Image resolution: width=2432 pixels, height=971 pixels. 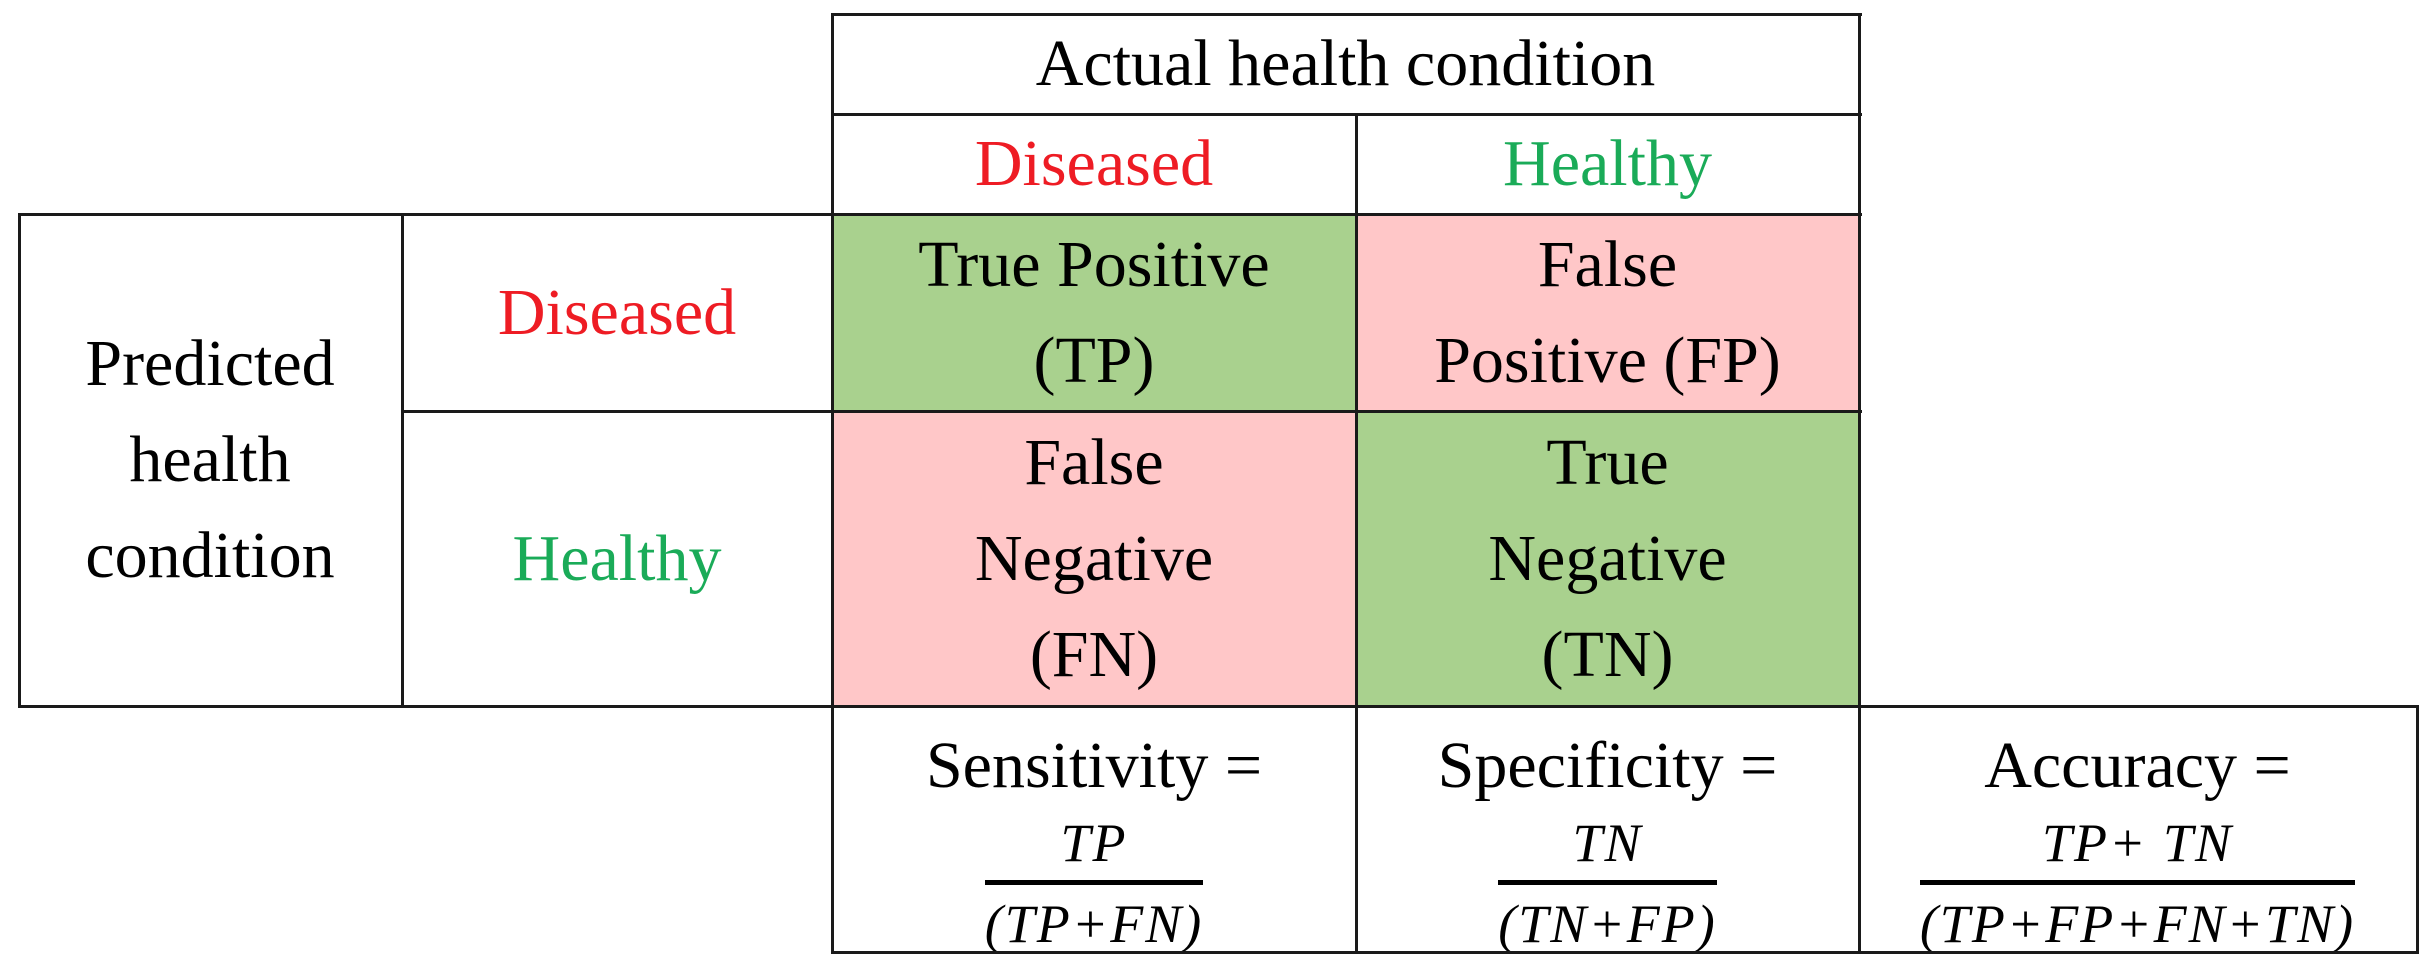 I want to click on grid-line-matrix-right, so click(x=1859, y=483).